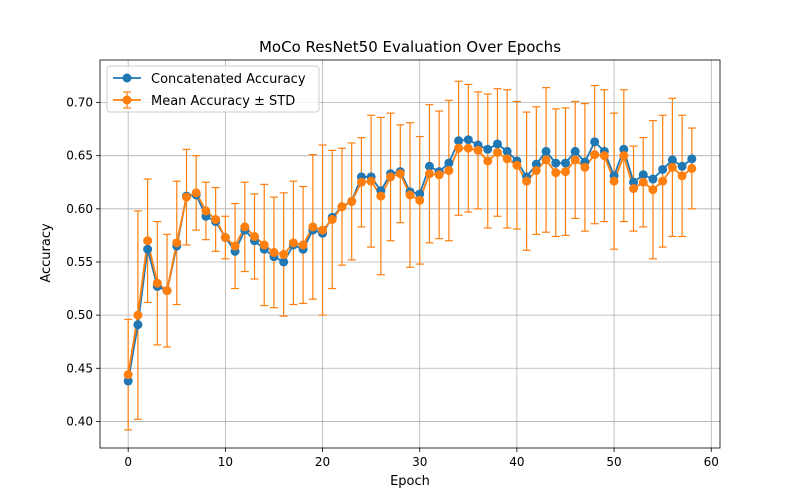 The image size is (800, 500). What do you see at coordinates (225, 462) in the screenshot?
I see `x-tick-label: 10` at bounding box center [225, 462].